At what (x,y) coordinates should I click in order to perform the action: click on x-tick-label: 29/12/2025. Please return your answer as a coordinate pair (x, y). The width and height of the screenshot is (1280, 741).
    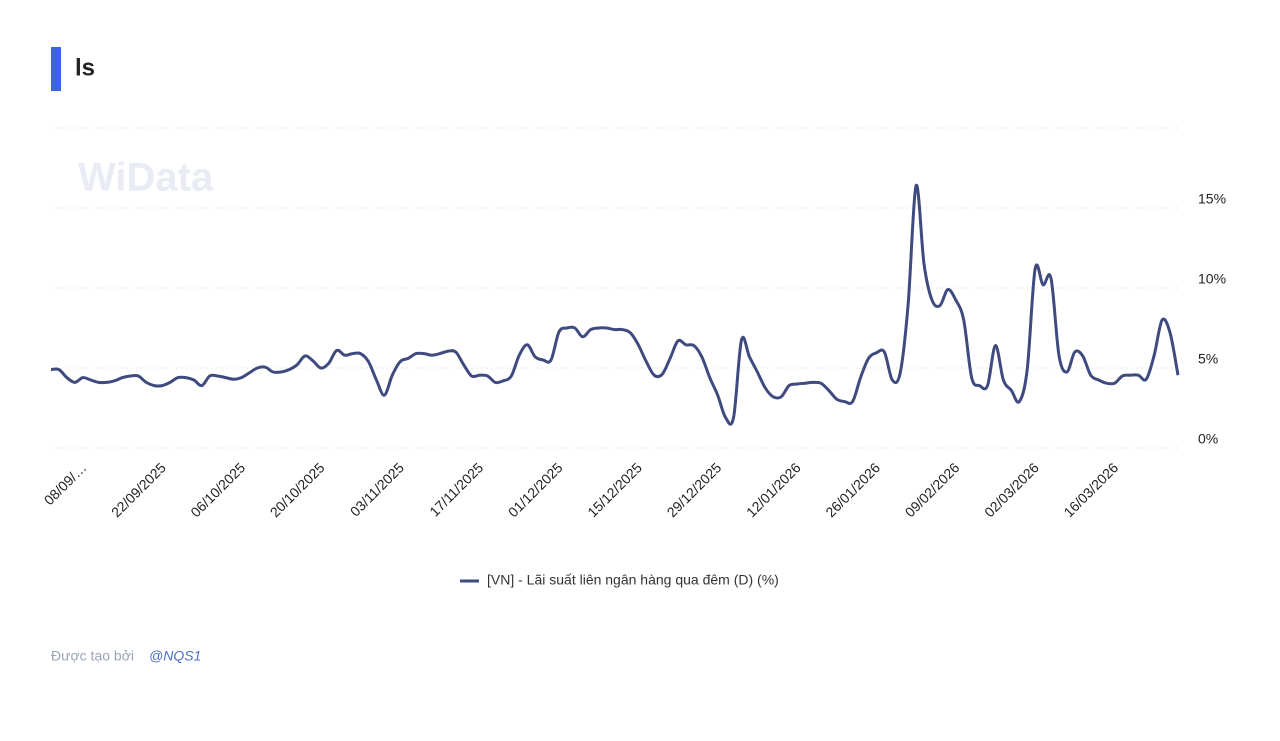
    Looking at the image, I should click on (694, 489).